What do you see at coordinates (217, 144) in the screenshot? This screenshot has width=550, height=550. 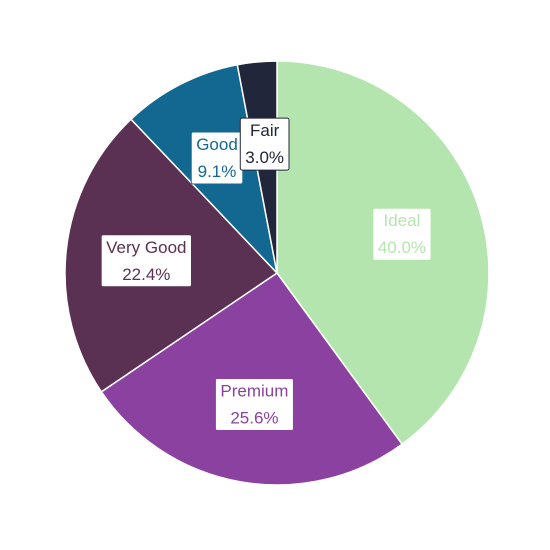 I see `slice-name-label: Good` at bounding box center [217, 144].